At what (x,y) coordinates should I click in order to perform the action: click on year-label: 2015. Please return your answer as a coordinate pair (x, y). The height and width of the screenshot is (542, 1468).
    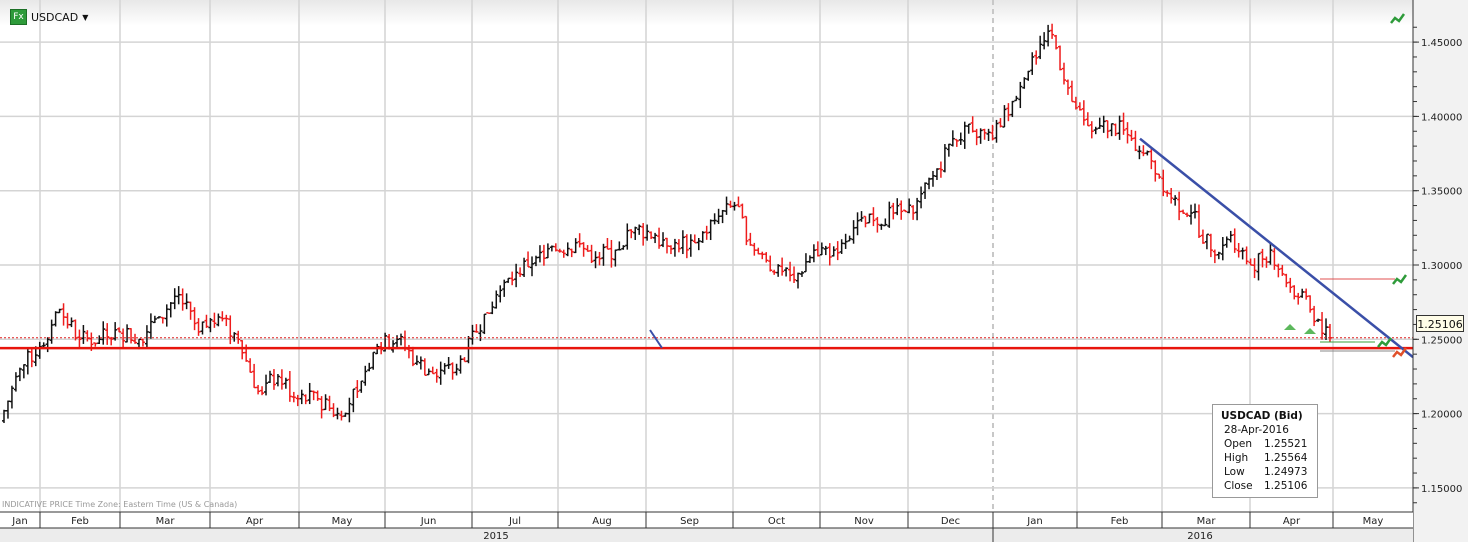
    Looking at the image, I should click on (495, 536).